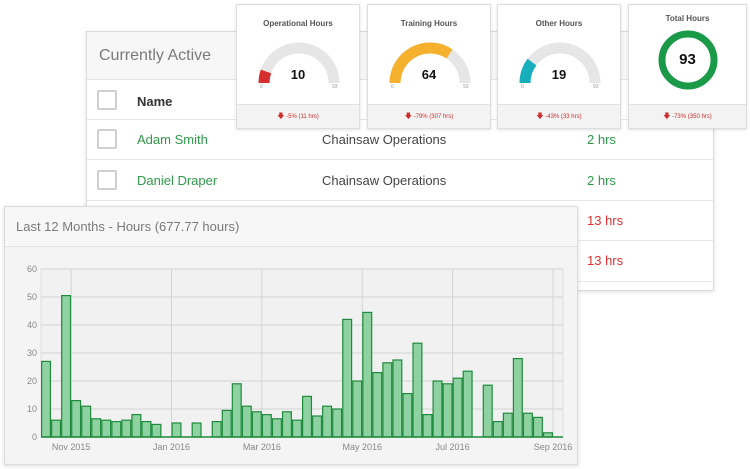 Image resolution: width=750 pixels, height=469 pixels. Describe the element at coordinates (32, 297) in the screenshot. I see `y-tick-label: 50` at that location.